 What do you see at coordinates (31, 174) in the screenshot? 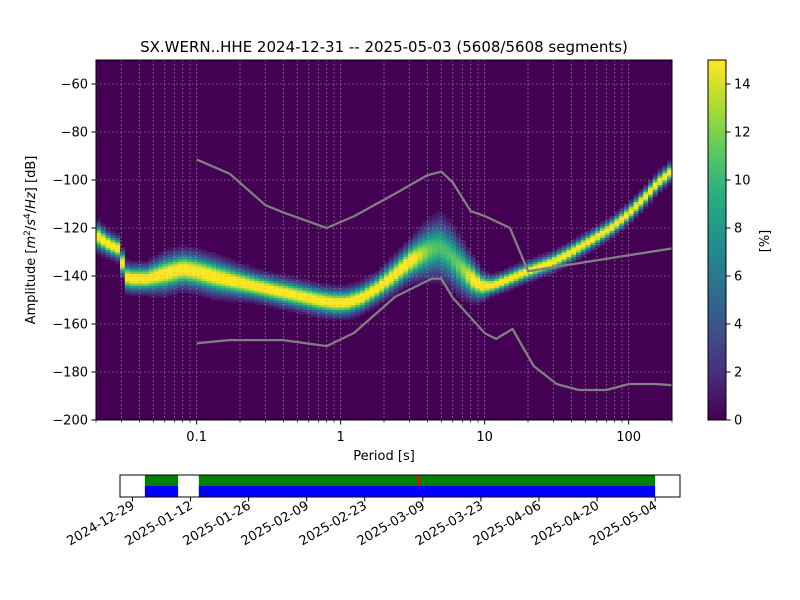
I see `y-axis-label-part: ] [dB]` at bounding box center [31, 174].